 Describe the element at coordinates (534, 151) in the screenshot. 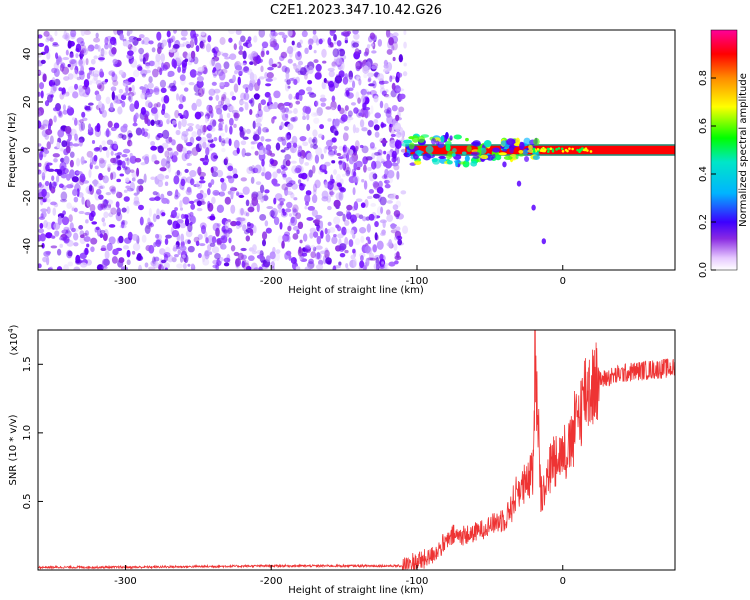

I see `signal-fleck` at that location.